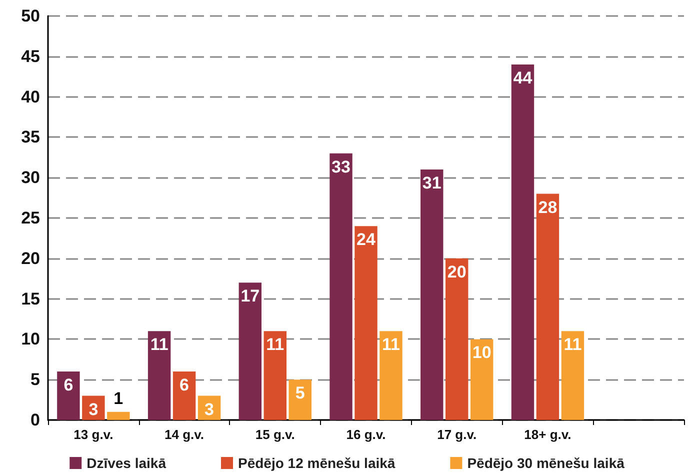 The image size is (694, 475). What do you see at coordinates (184, 434) in the screenshot?
I see `x-tick-label: 14 g.v.` at bounding box center [184, 434].